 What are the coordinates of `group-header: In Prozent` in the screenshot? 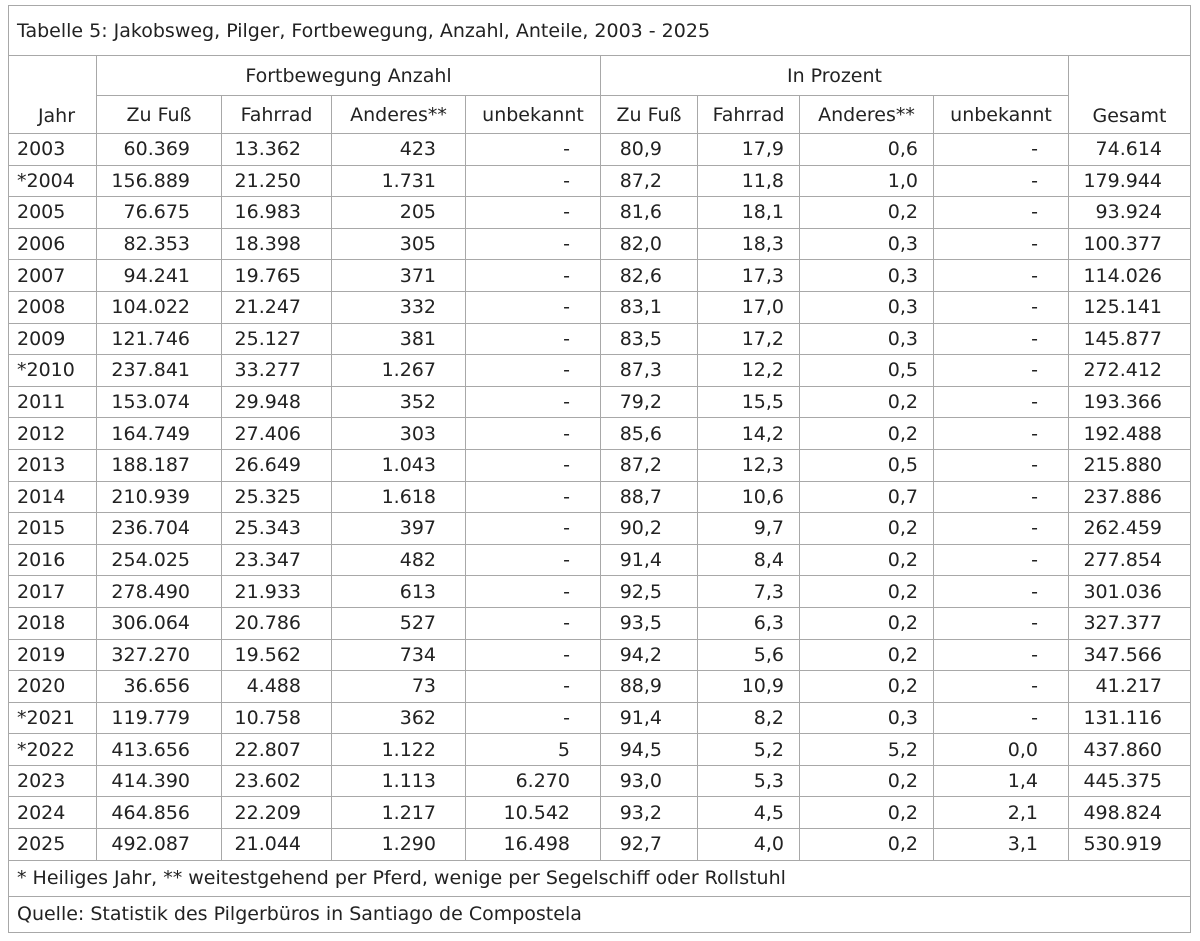 It's located at (834, 75).